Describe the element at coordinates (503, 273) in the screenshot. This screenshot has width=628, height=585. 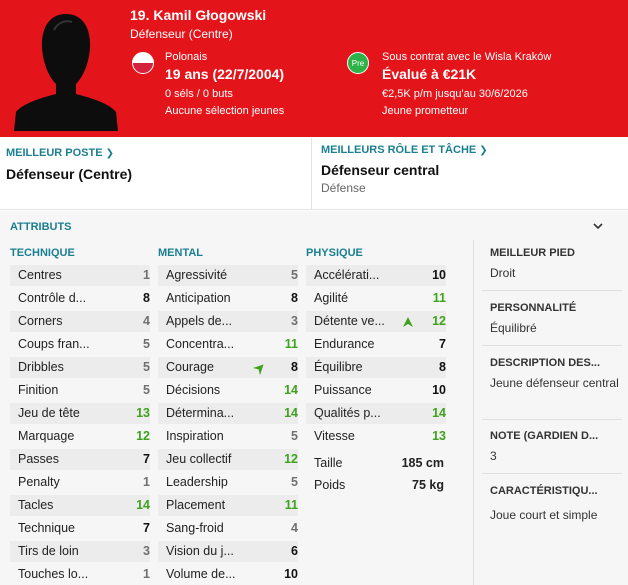
I see `best-foot-value: Droit` at that location.